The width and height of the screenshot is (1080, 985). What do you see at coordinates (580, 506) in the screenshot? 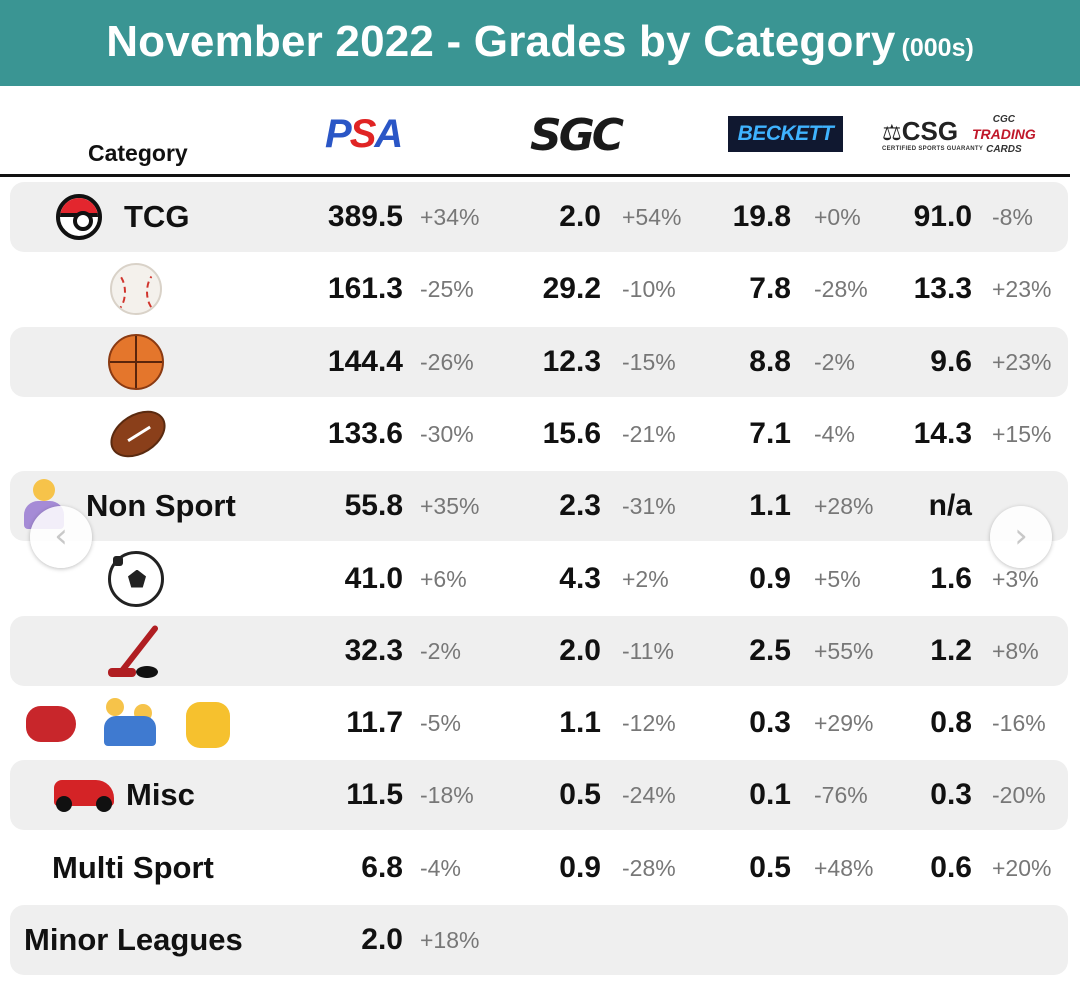
I see `sgc-value: 2.3` at bounding box center [580, 506].